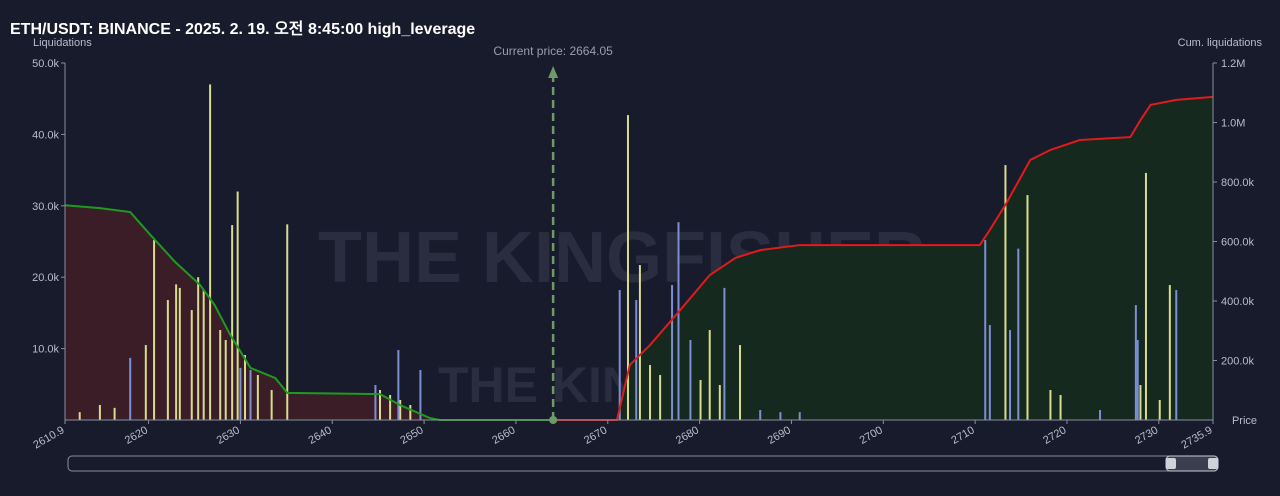  I want to click on current-price-arrow, so click(553, 72).